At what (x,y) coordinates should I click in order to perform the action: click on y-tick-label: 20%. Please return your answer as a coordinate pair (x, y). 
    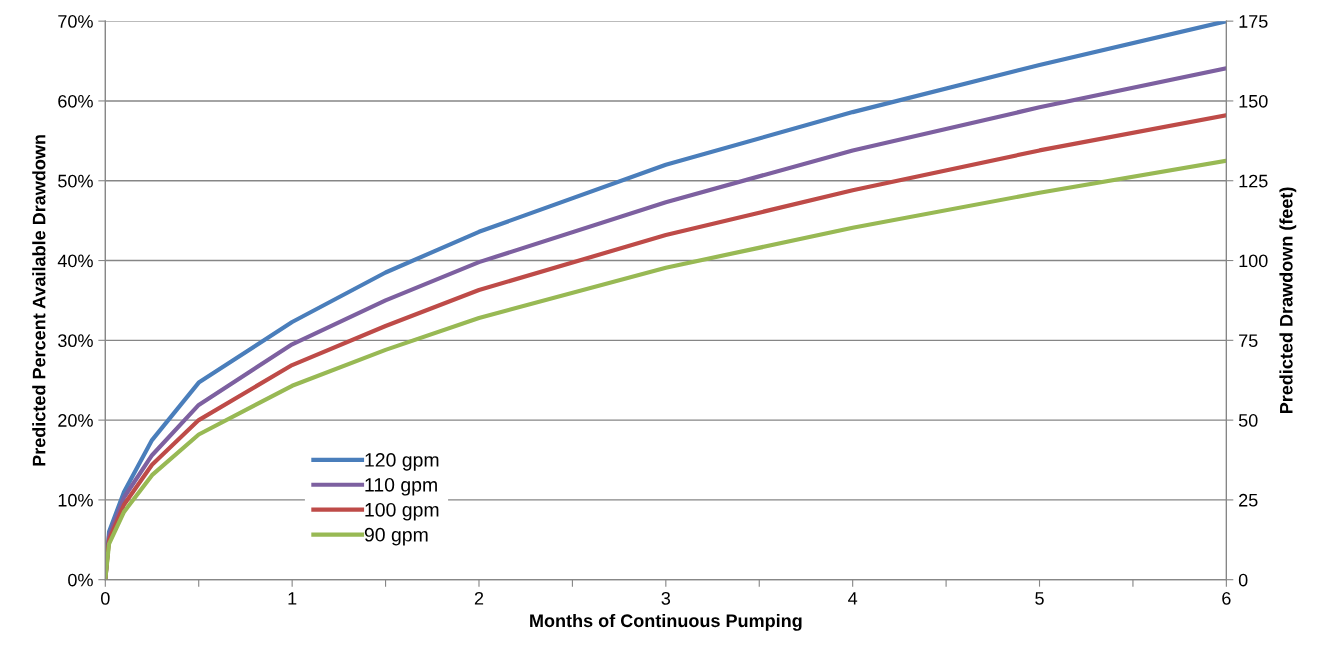
    Looking at the image, I should click on (75, 420).